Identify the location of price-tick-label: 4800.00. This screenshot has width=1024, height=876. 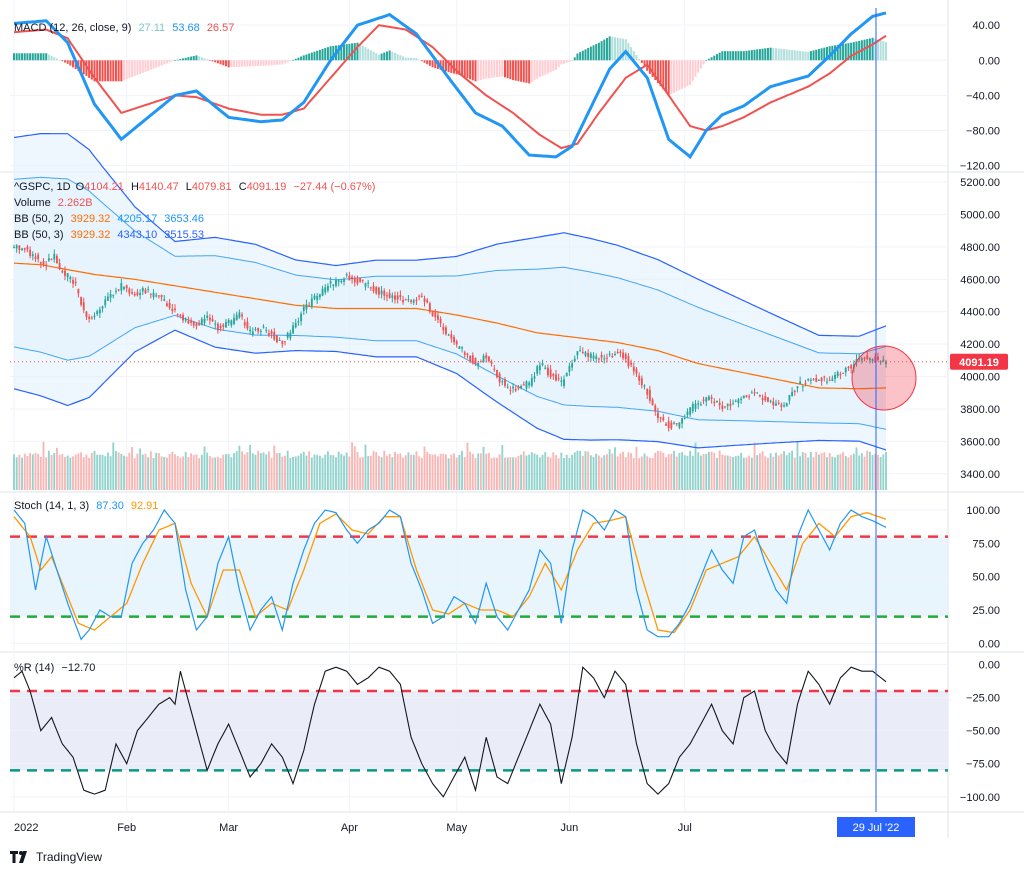
(980, 248).